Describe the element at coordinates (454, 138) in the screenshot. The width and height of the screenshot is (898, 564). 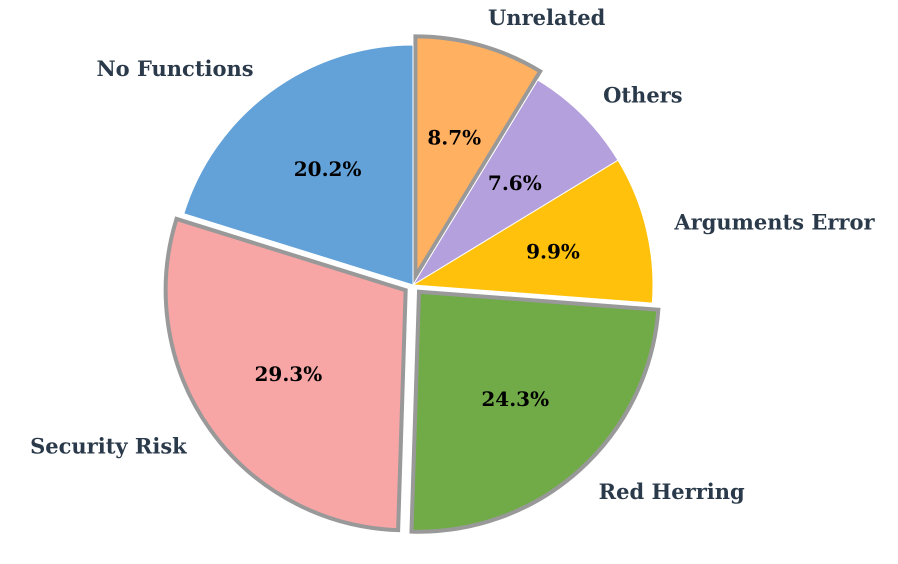
I see `pct-label-unrelated: 8.7%` at that location.